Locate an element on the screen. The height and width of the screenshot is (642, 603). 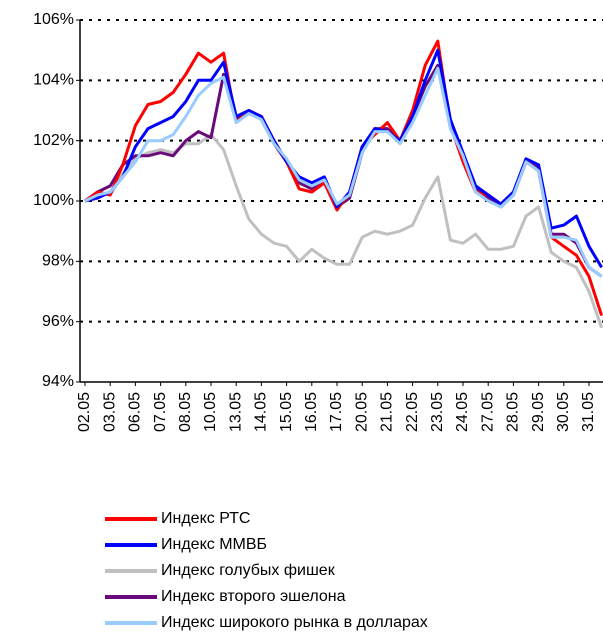
x-tick-label: 16.05 is located at coordinates (311, 412).